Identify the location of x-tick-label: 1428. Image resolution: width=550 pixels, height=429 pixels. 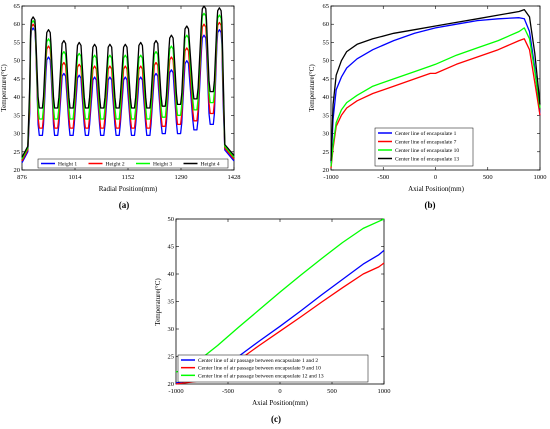
(234, 177).